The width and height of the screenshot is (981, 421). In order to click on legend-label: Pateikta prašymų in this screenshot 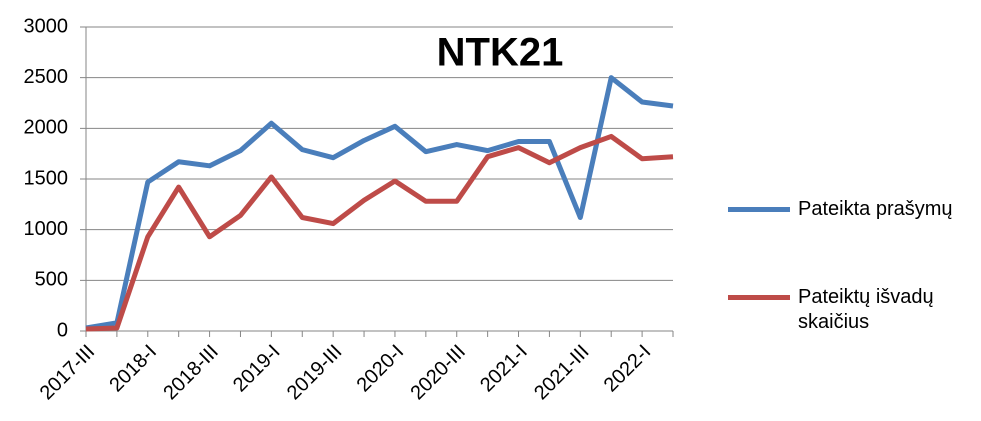, I will do `click(875, 209)`.